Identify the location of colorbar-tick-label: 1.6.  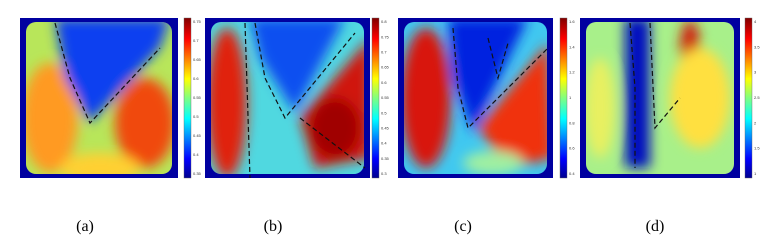
(572, 21).